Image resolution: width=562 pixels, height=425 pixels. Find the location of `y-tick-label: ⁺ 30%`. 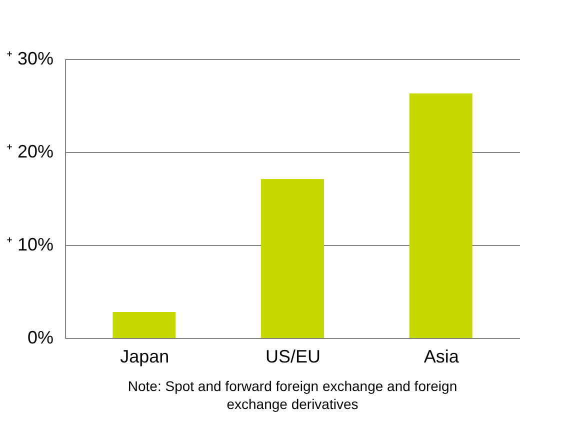

y-tick-label: ⁺ 30% is located at coordinates (30, 58).